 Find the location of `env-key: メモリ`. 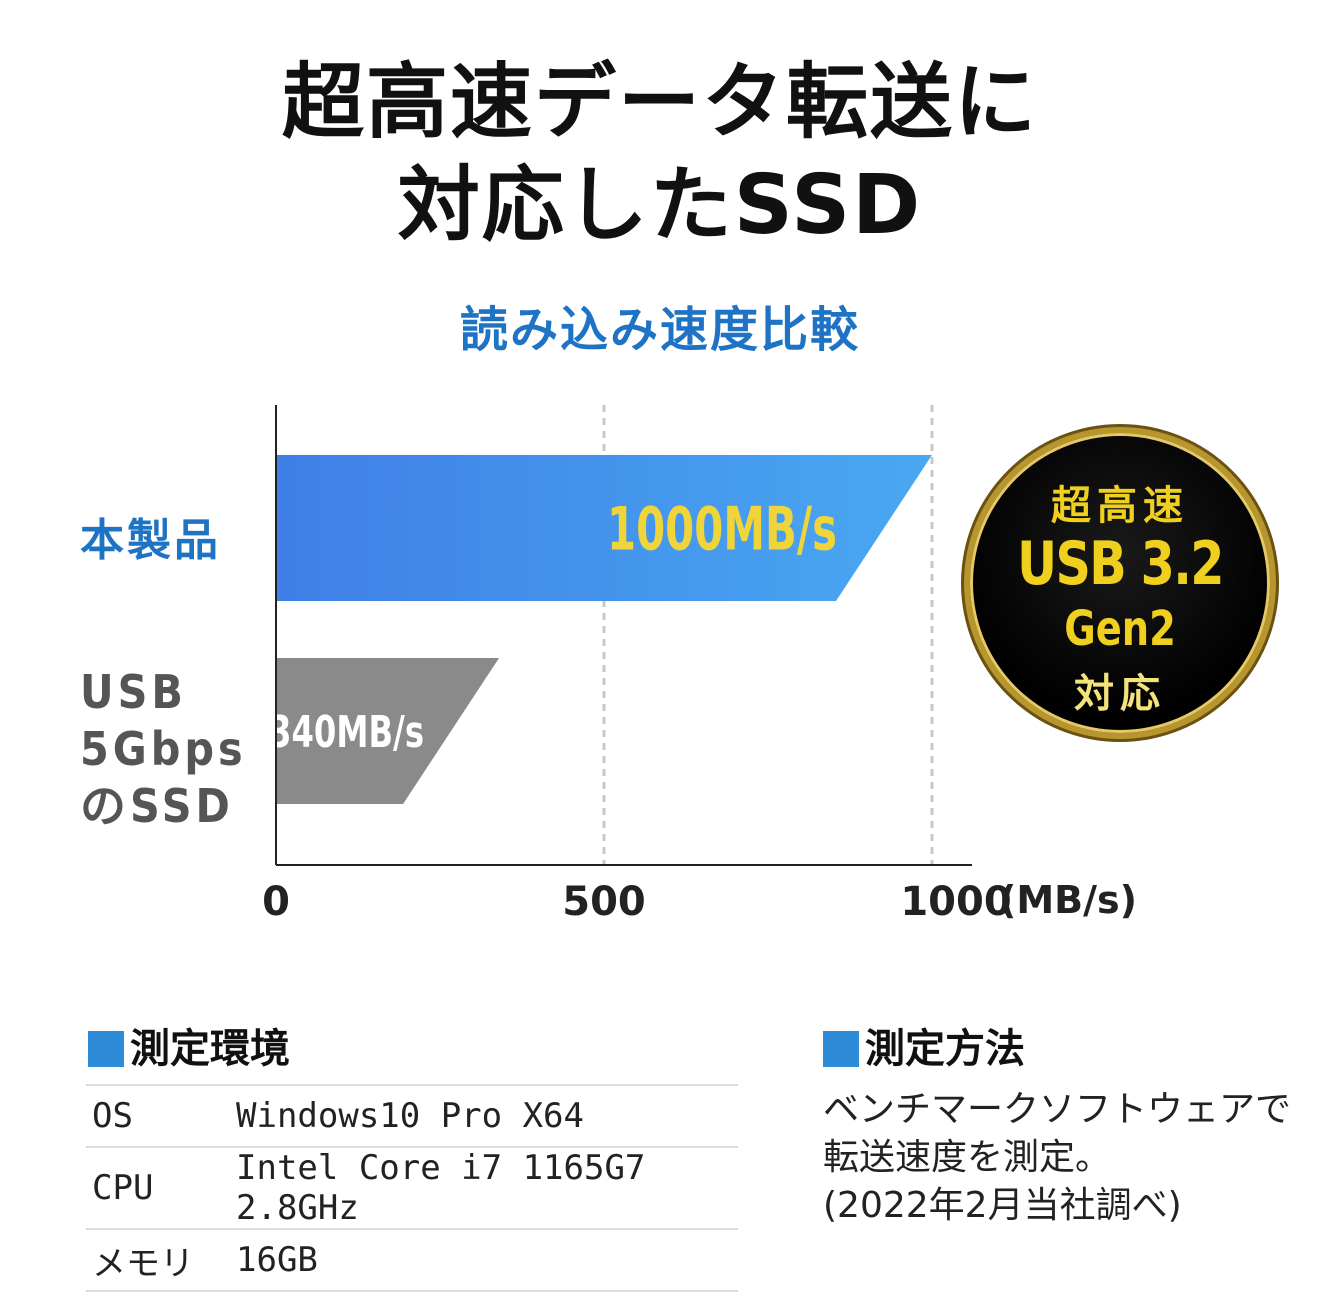

env-key: メモリ is located at coordinates (158, 1260).